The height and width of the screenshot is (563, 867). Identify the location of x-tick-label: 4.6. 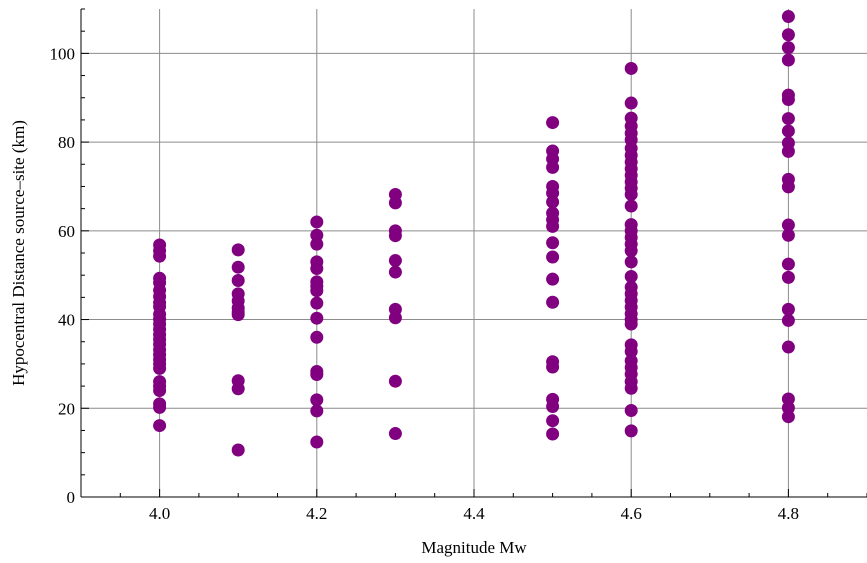
(631, 513).